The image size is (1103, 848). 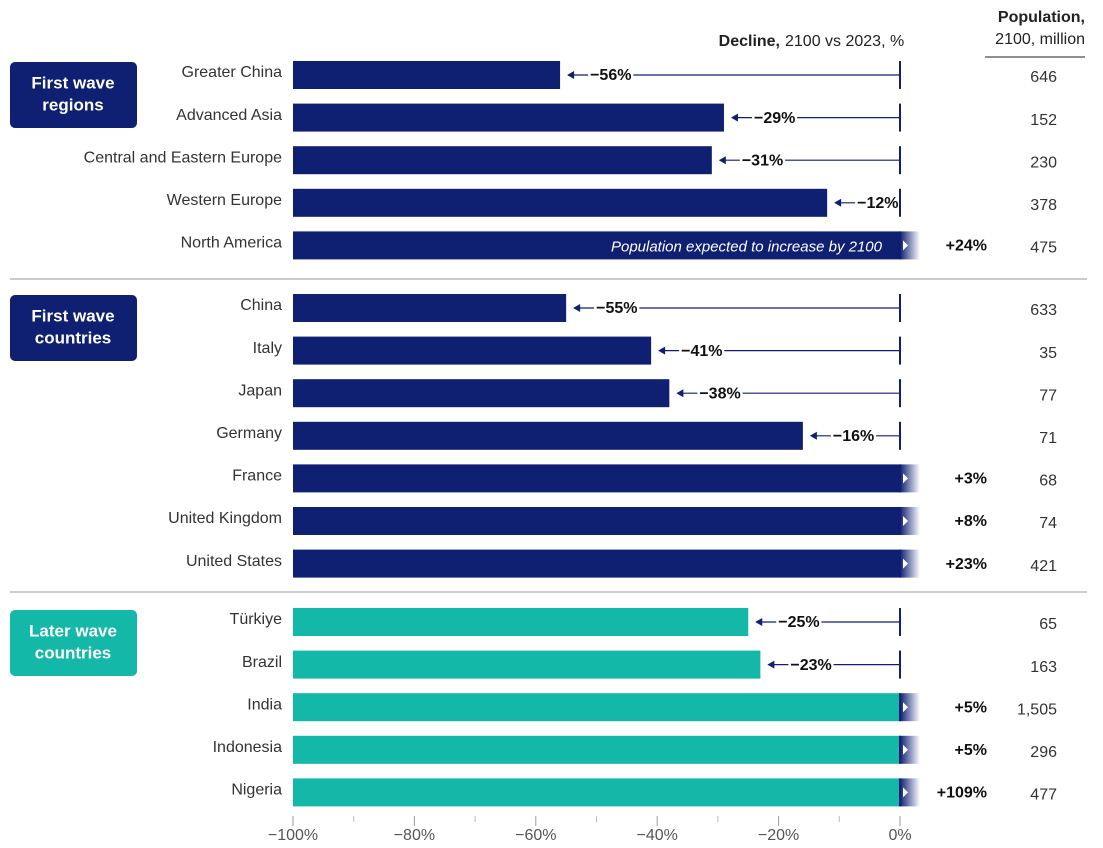 I want to click on category-label: Germany, so click(x=249, y=433).